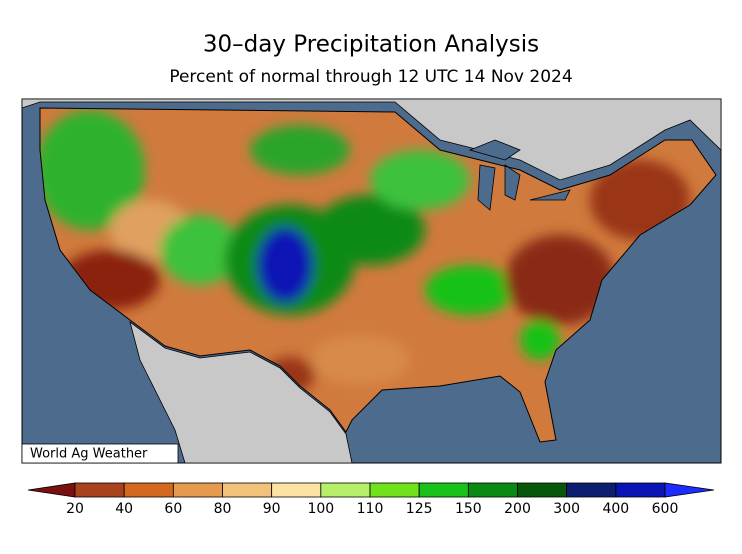 This screenshot has height=554, width=742. Describe the element at coordinates (370, 509) in the screenshot. I see `legend-label: 110` at that location.